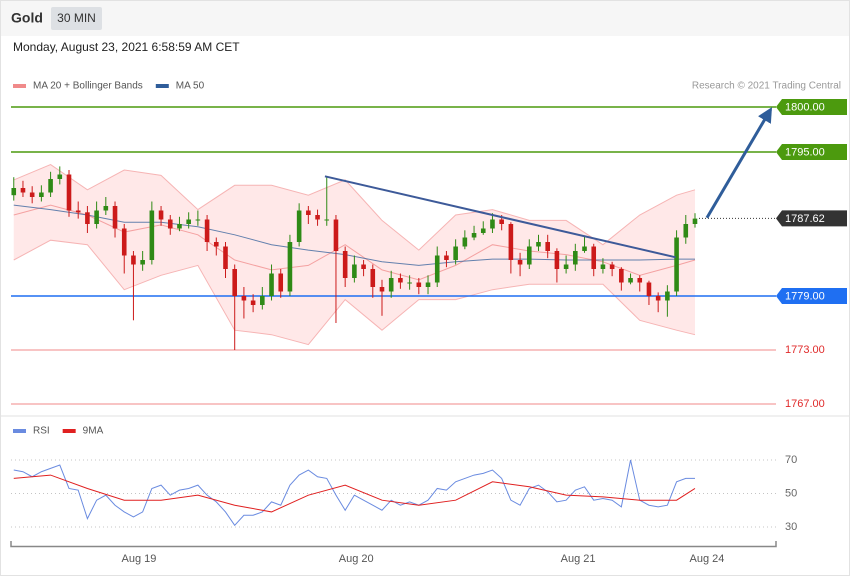 Image resolution: width=850 pixels, height=576 pixels. Describe the element at coordinates (805, 107) in the screenshot. I see `level-label: 1800.00` at that location.